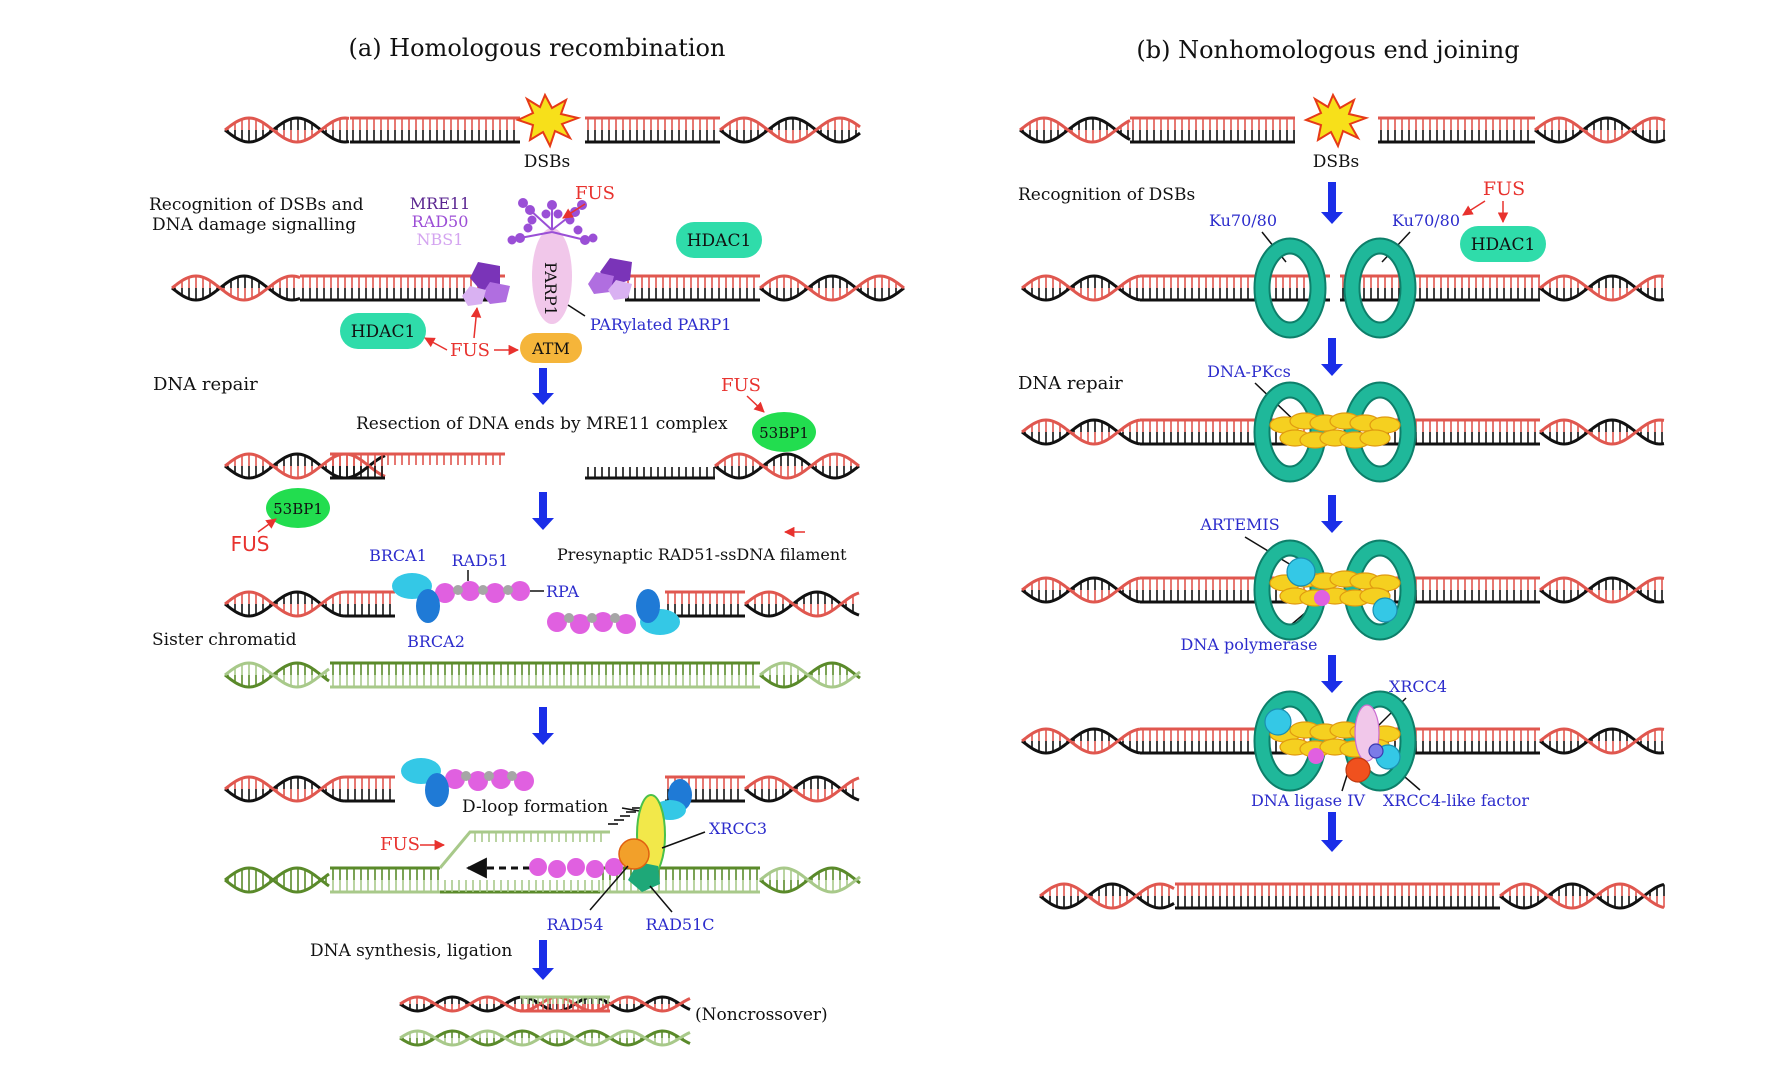 This screenshot has height=1068, width=1778. What do you see at coordinates (1602, 432) in the screenshot?
I see `b-pk-right-helix` at bounding box center [1602, 432].